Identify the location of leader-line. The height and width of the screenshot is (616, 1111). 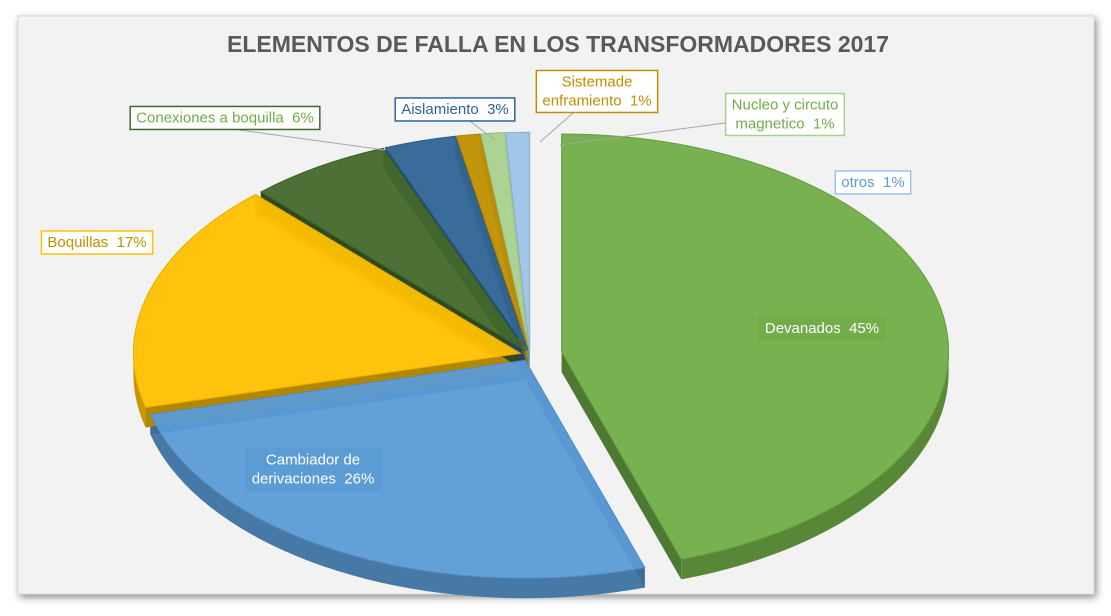
(305, 139).